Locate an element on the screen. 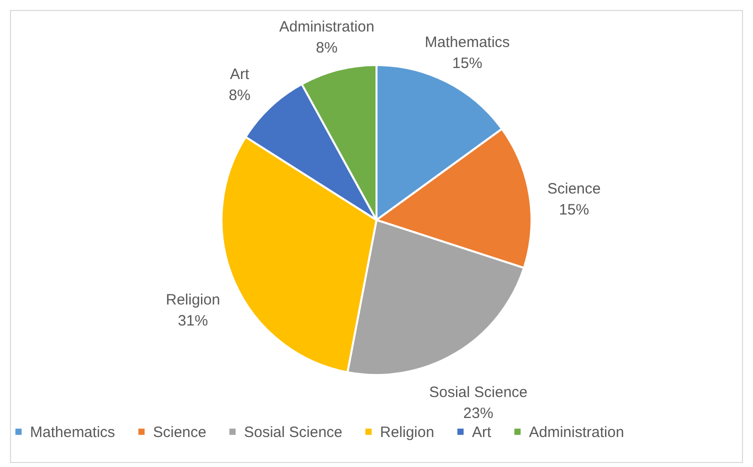 Image resolution: width=753 pixels, height=467 pixels. slice-label: Mathematics is located at coordinates (467, 42).